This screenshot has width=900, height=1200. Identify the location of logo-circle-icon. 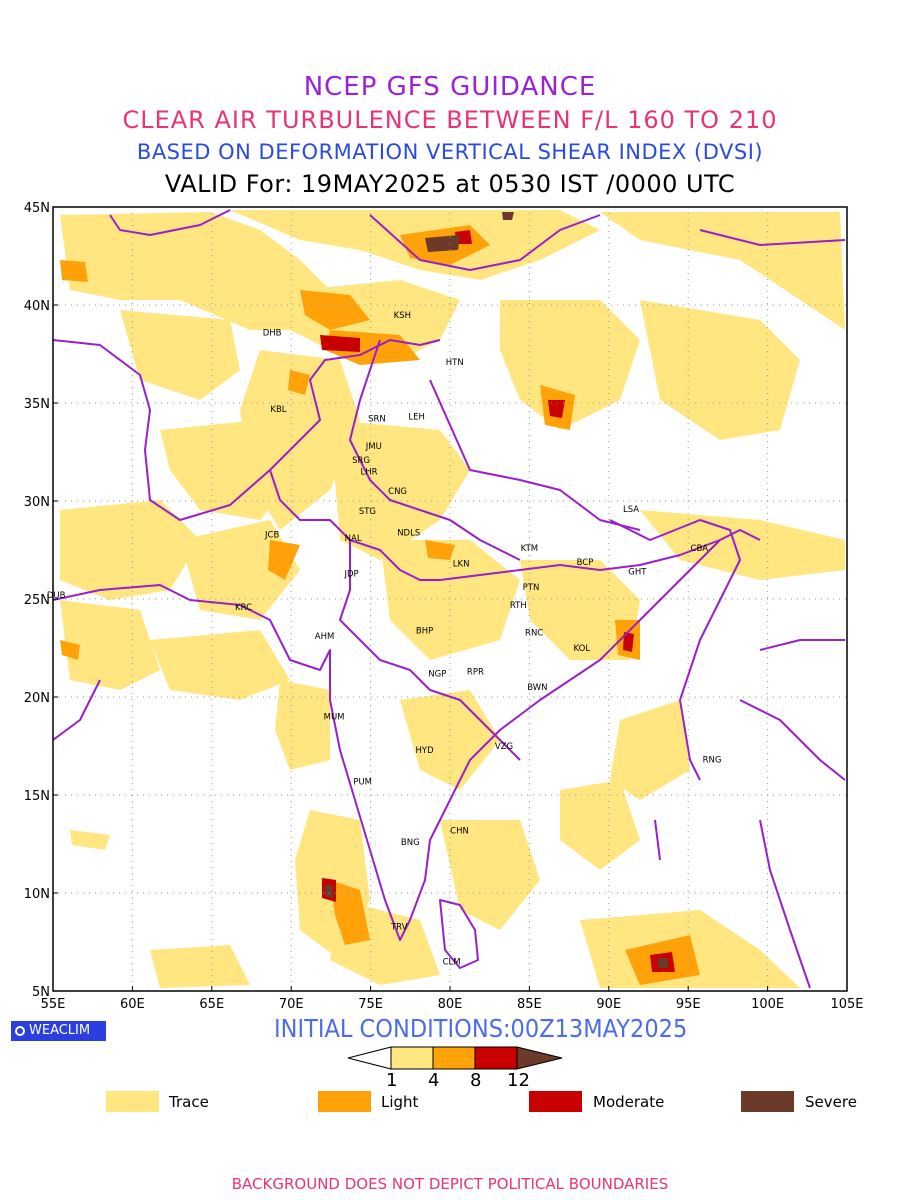
(20, 1031).